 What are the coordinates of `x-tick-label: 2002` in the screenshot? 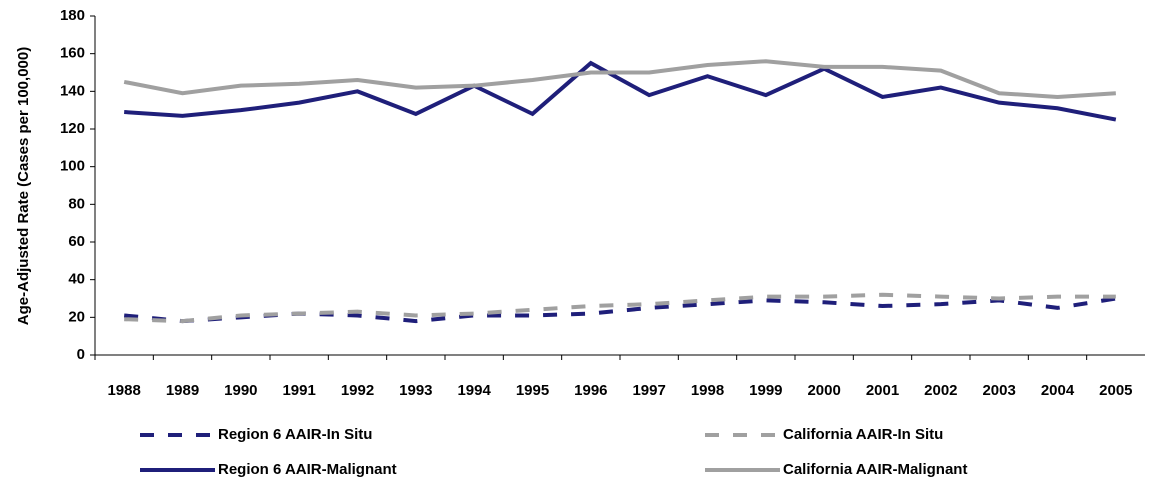 It's located at (940, 390).